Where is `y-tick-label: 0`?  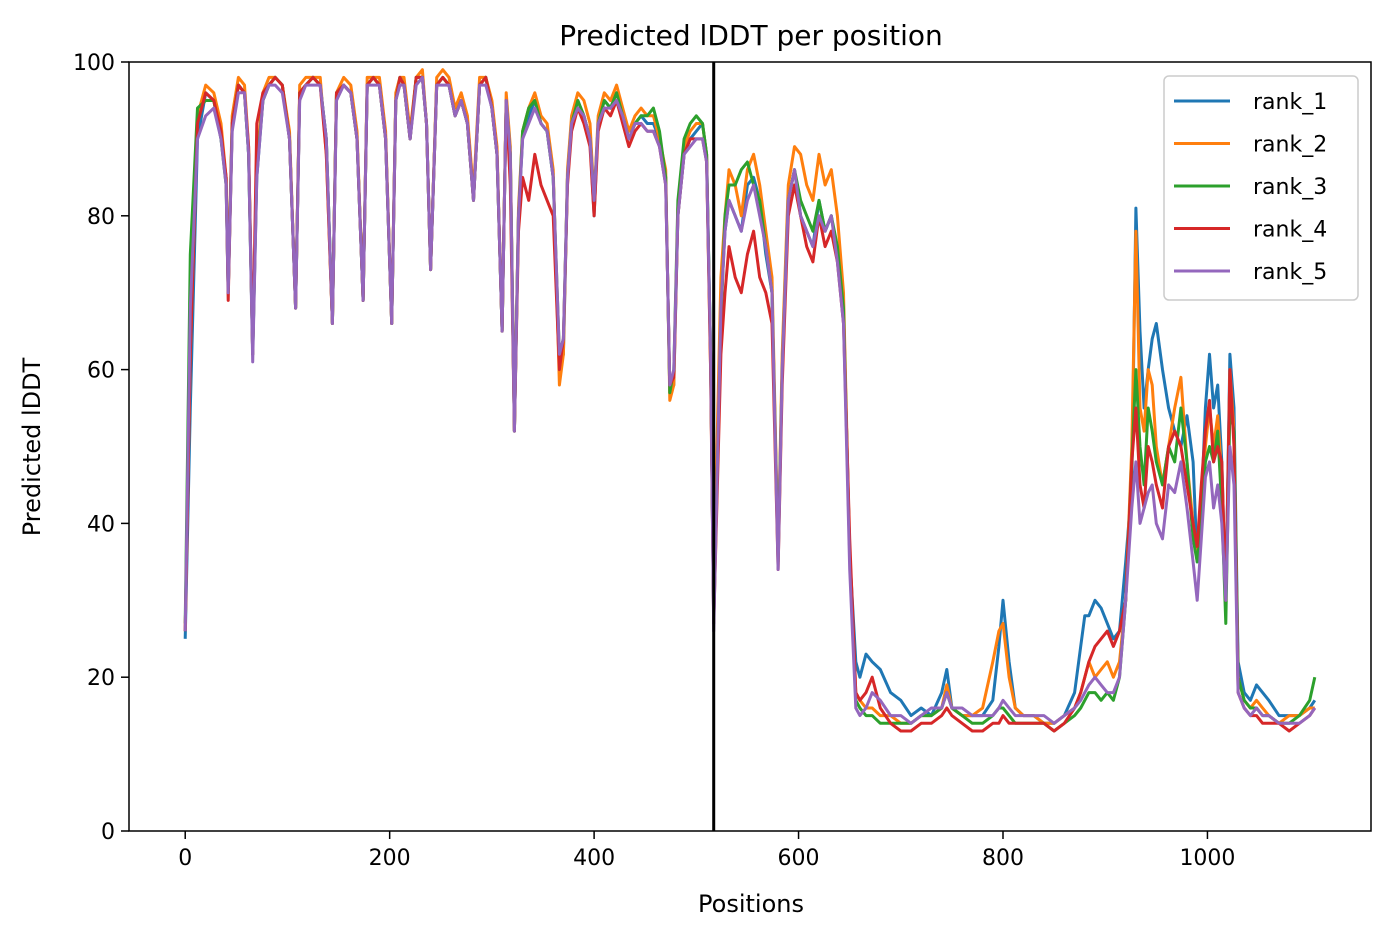 y-tick-label: 0 is located at coordinates (108, 832).